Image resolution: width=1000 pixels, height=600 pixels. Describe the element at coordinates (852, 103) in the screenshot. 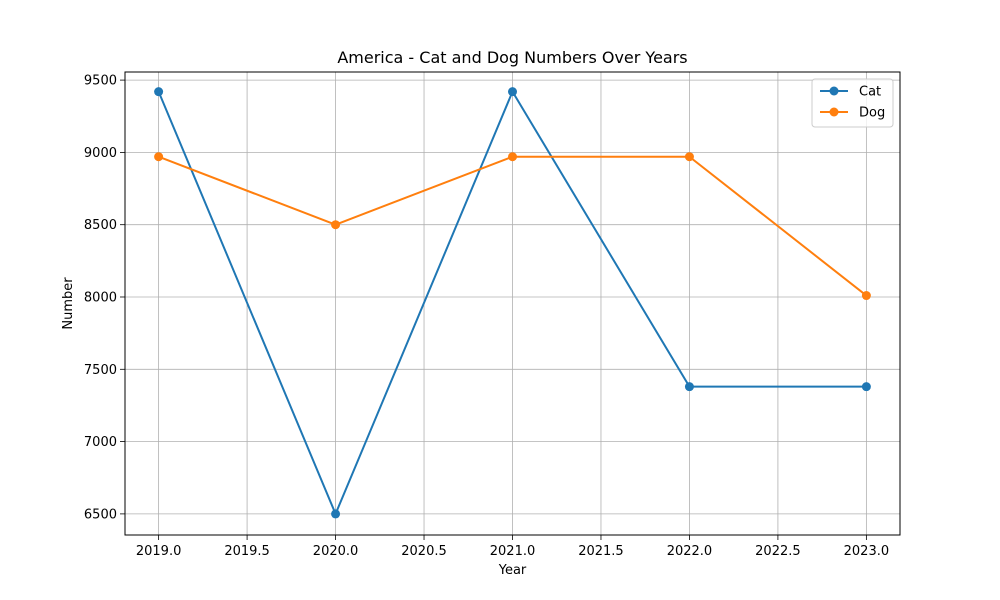

I see `legend: Cat Dog` at that location.